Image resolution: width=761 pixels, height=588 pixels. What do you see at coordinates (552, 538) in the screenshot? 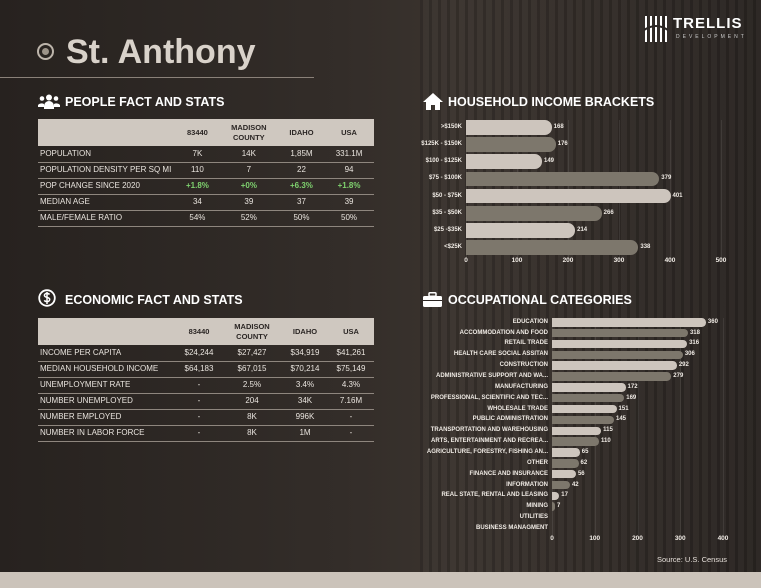
I see `x-tick-label: 0` at bounding box center [552, 538].